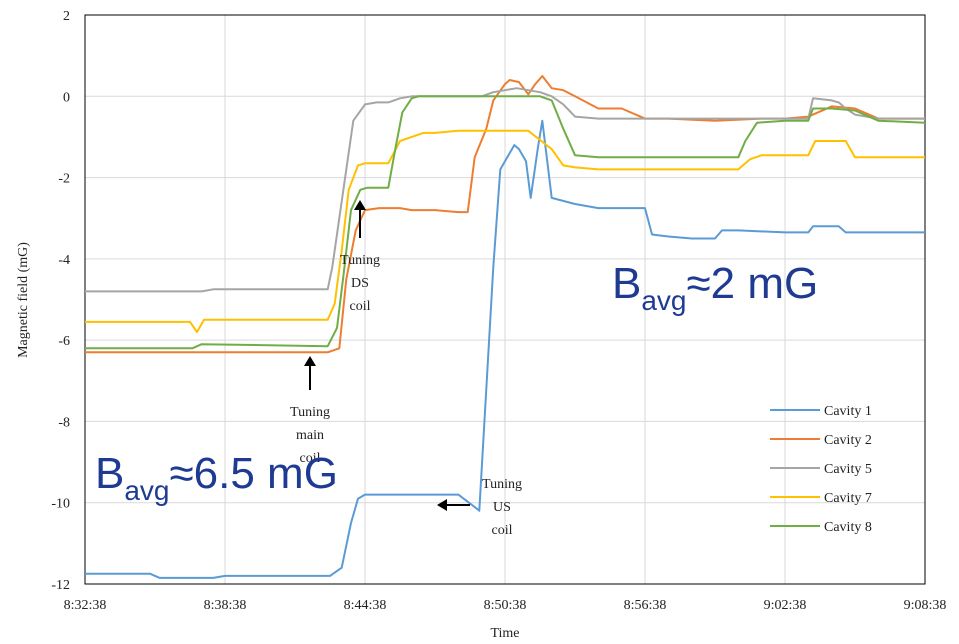 This screenshot has height=644, width=959. What do you see at coordinates (504, 633) in the screenshot?
I see `x-axis-title: Time` at bounding box center [504, 633].